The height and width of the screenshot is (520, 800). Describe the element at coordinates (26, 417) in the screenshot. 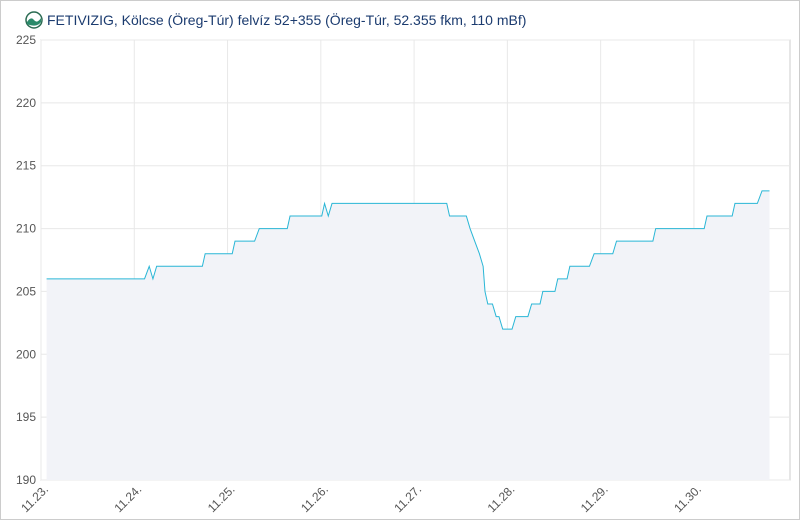

I see `y-tick-label: 195` at that location.